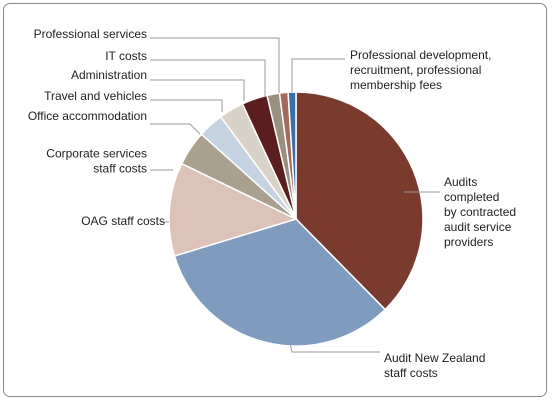 The image size is (552, 402). I want to click on slice-label: Professional services, so click(90, 34).